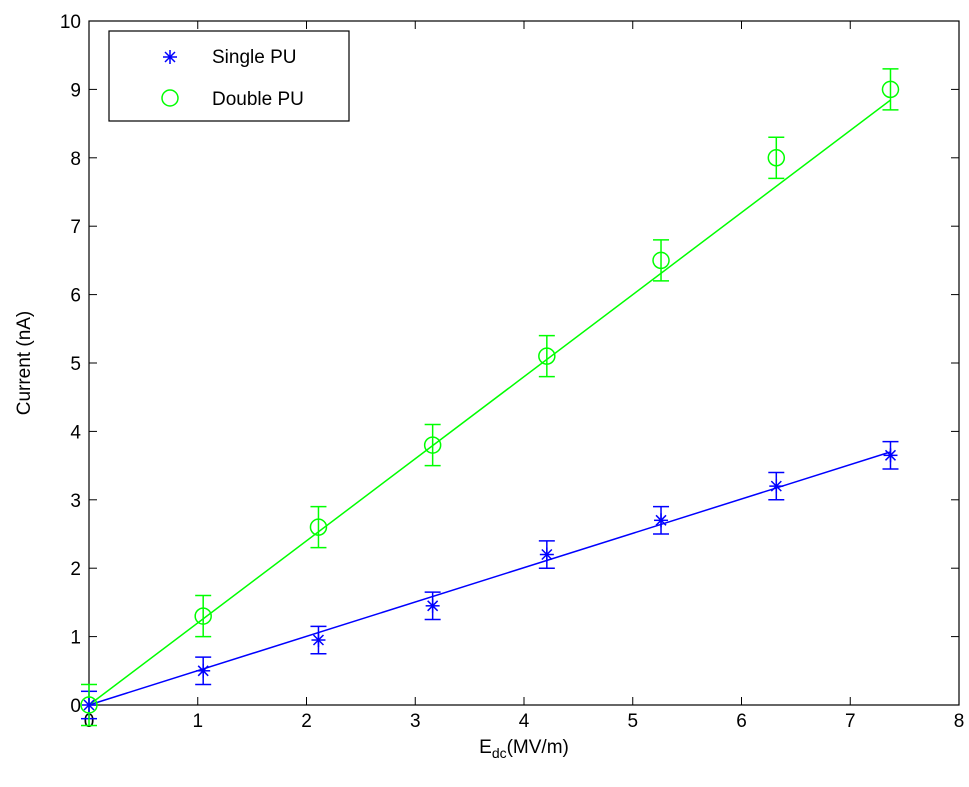  Describe the element at coordinates (632, 721) in the screenshot. I see `x-tick-label: 5` at that location.